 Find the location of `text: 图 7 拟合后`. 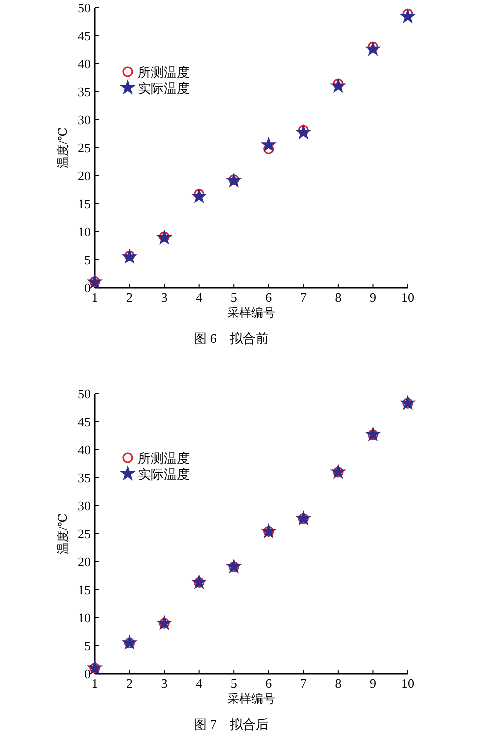

text: 图 7 拟合后 is located at coordinates (231, 724).